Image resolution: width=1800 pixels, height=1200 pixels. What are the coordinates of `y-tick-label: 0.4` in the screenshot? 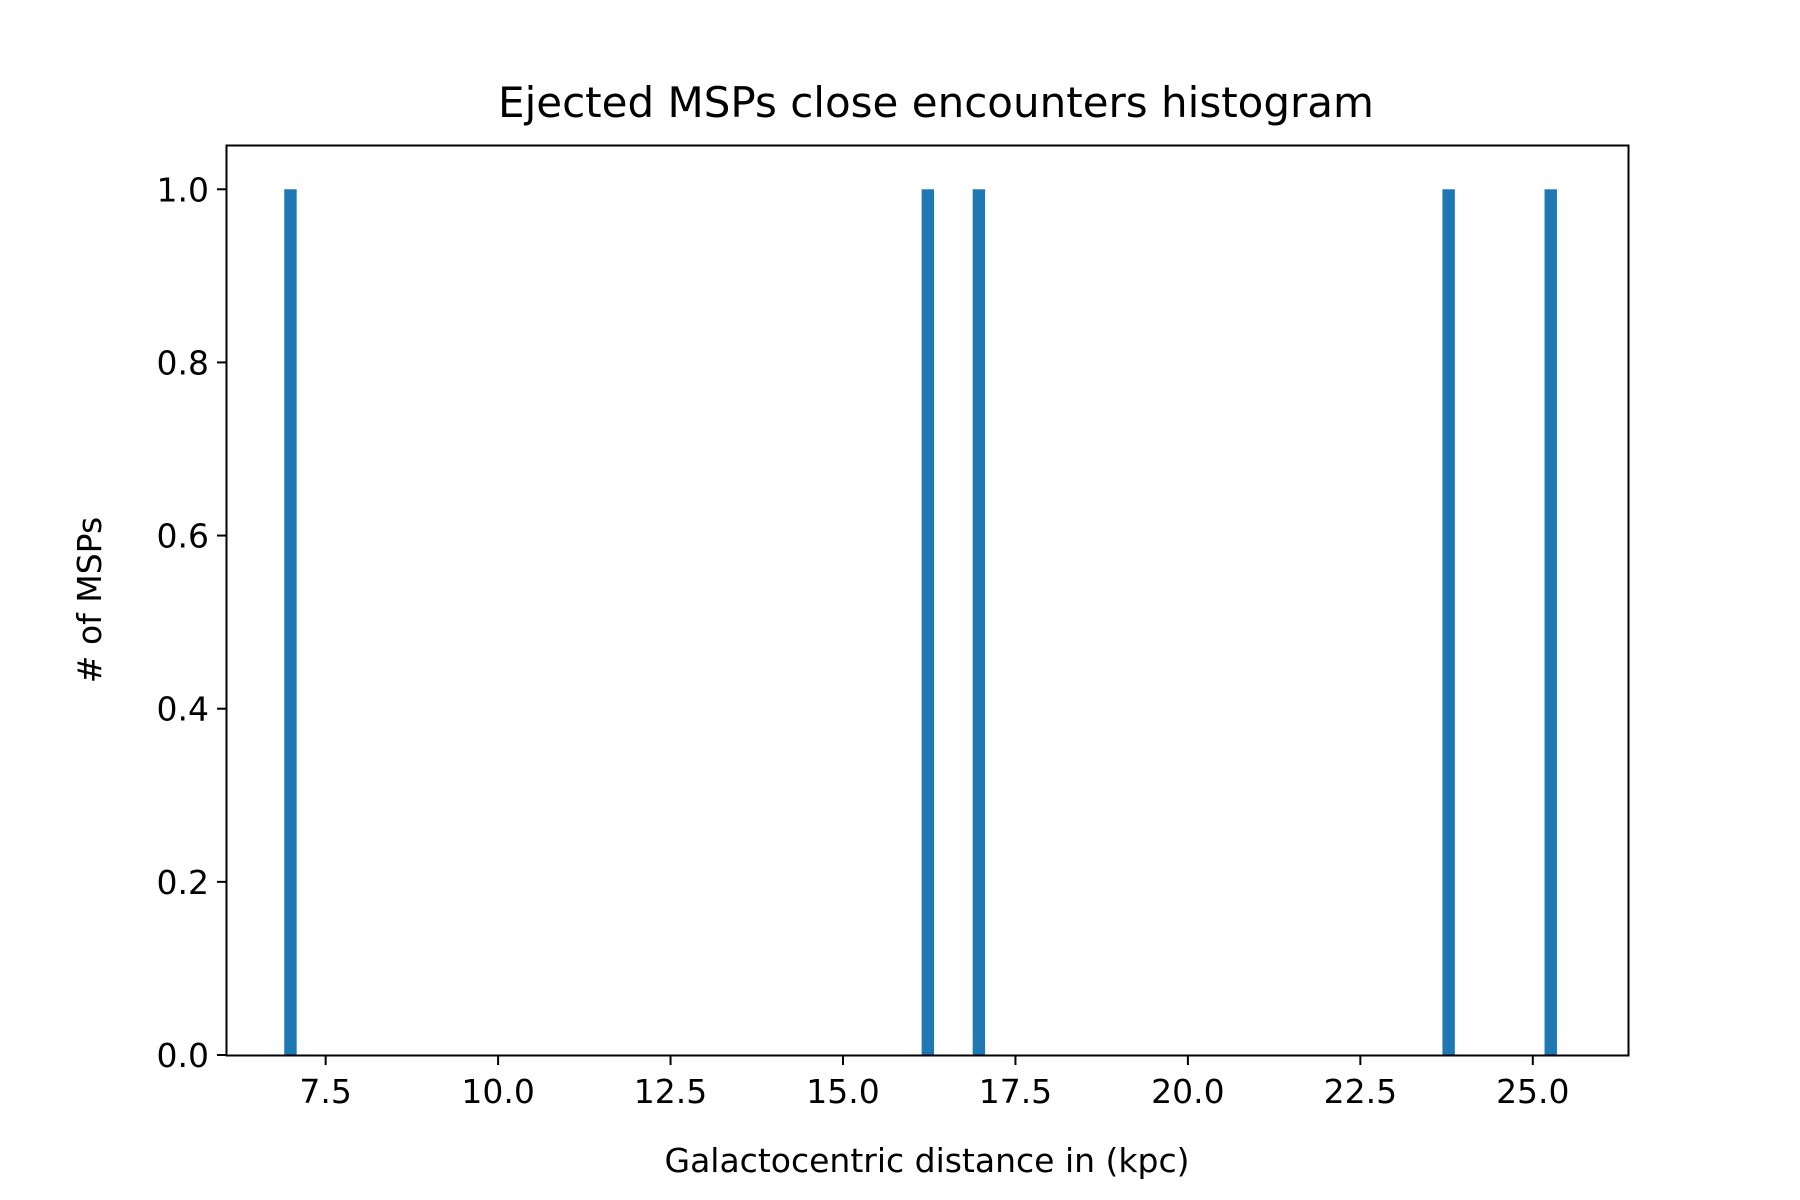 It's located at (183, 709).